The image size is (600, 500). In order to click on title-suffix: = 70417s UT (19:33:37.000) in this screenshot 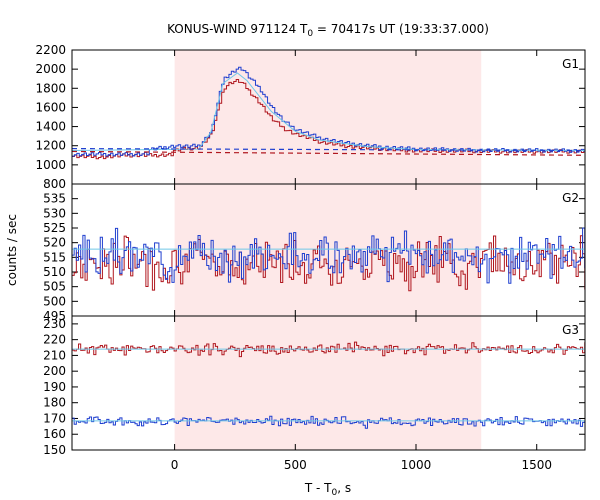, I will do `click(401, 29)`.